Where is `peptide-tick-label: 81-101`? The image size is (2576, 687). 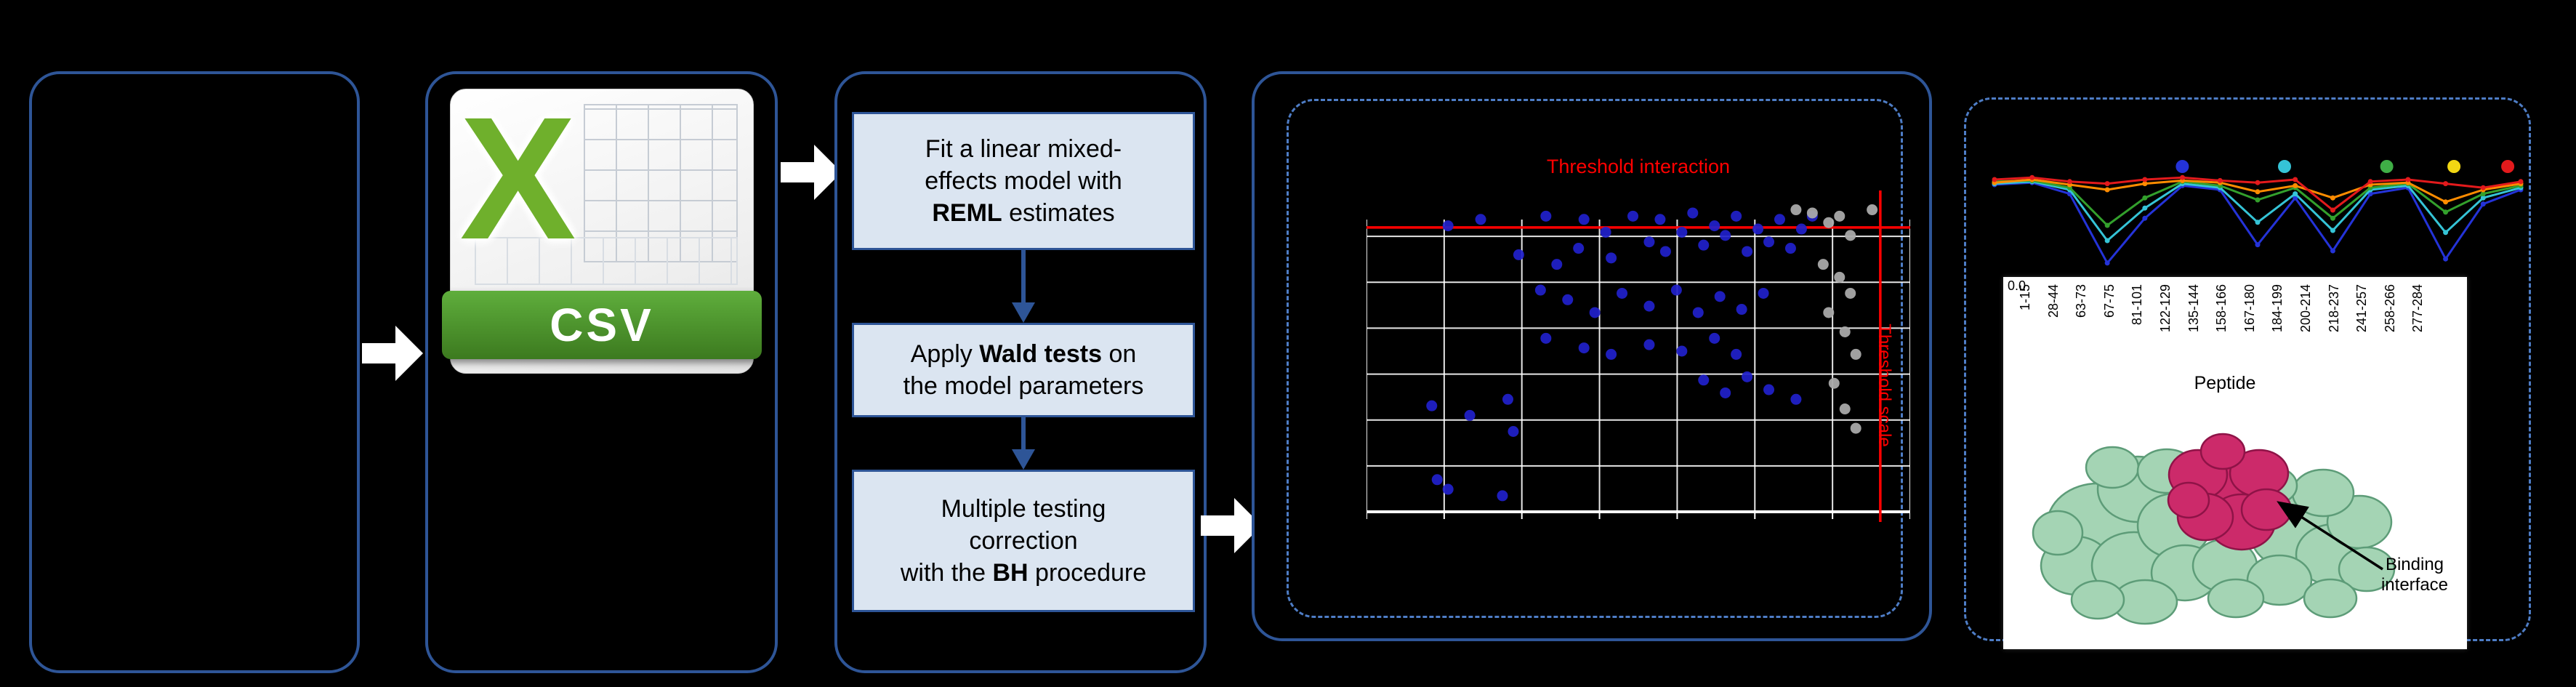
peptide-tick-label: 81-101 is located at coordinates (2137, 305).